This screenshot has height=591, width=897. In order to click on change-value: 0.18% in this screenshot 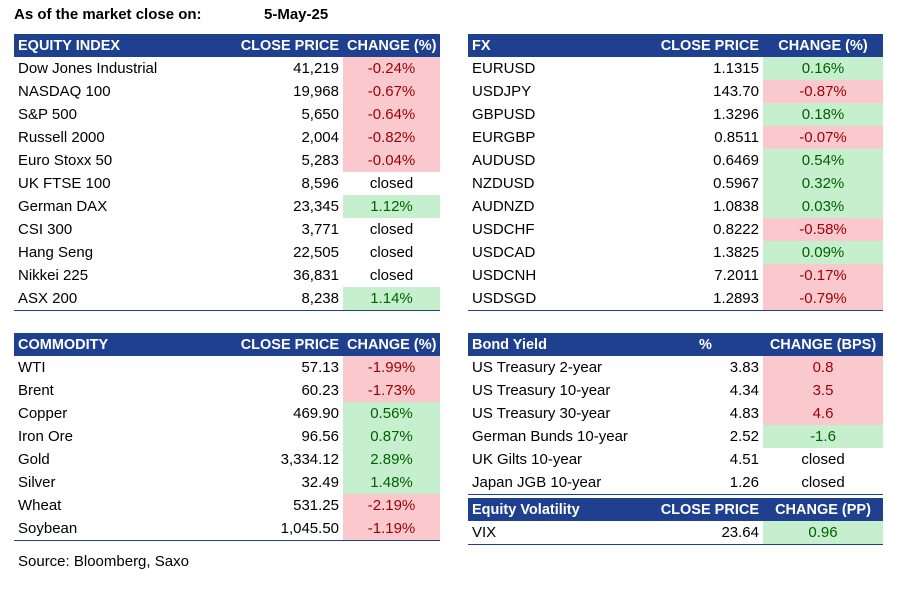, I will do `click(823, 114)`.